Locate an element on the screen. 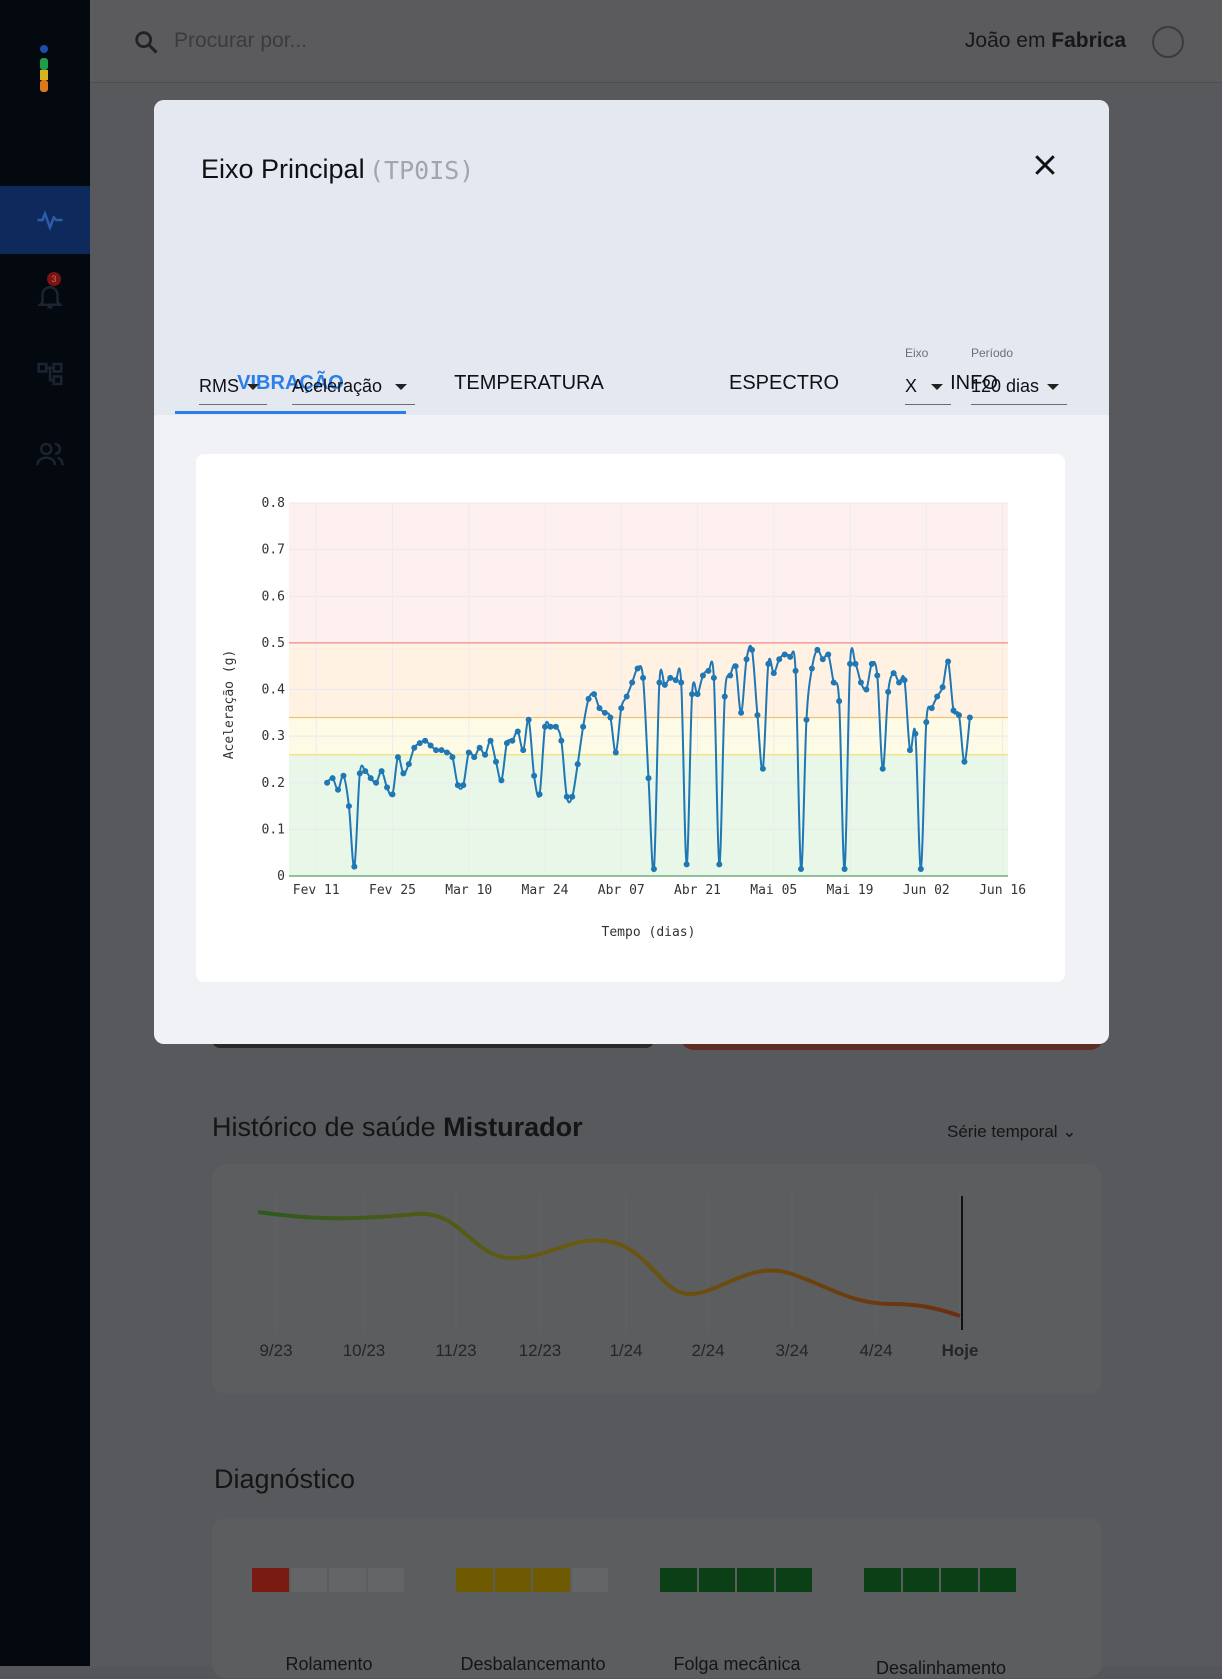 The height and width of the screenshot is (1679, 1222). close-icon is located at coordinates (1045, 165).